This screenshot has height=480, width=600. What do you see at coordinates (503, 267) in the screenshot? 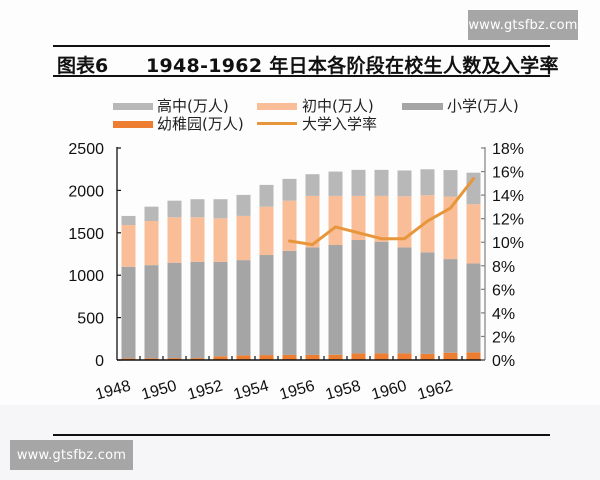
I see `right-tick-label: 8%` at bounding box center [503, 267].